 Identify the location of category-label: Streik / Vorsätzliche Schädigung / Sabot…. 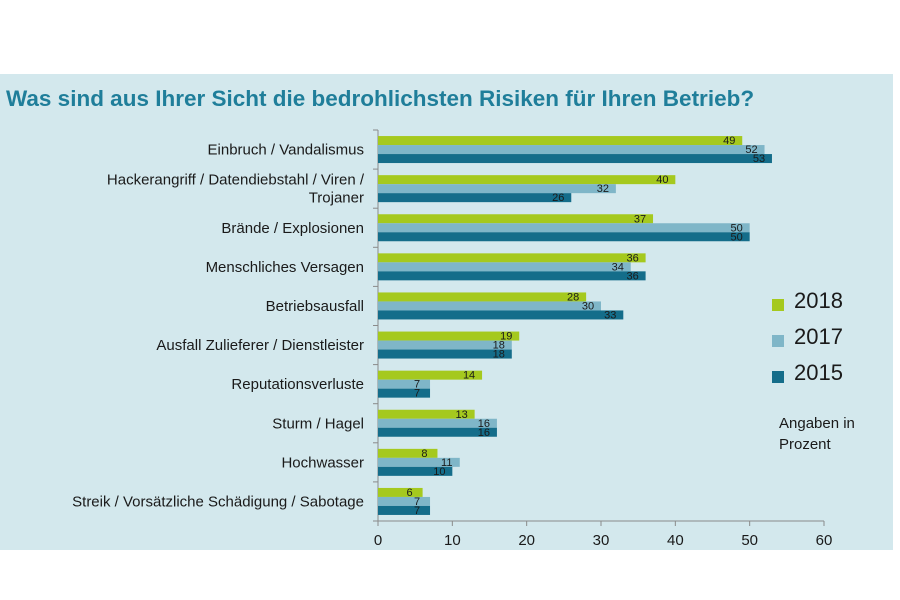
(218, 501).